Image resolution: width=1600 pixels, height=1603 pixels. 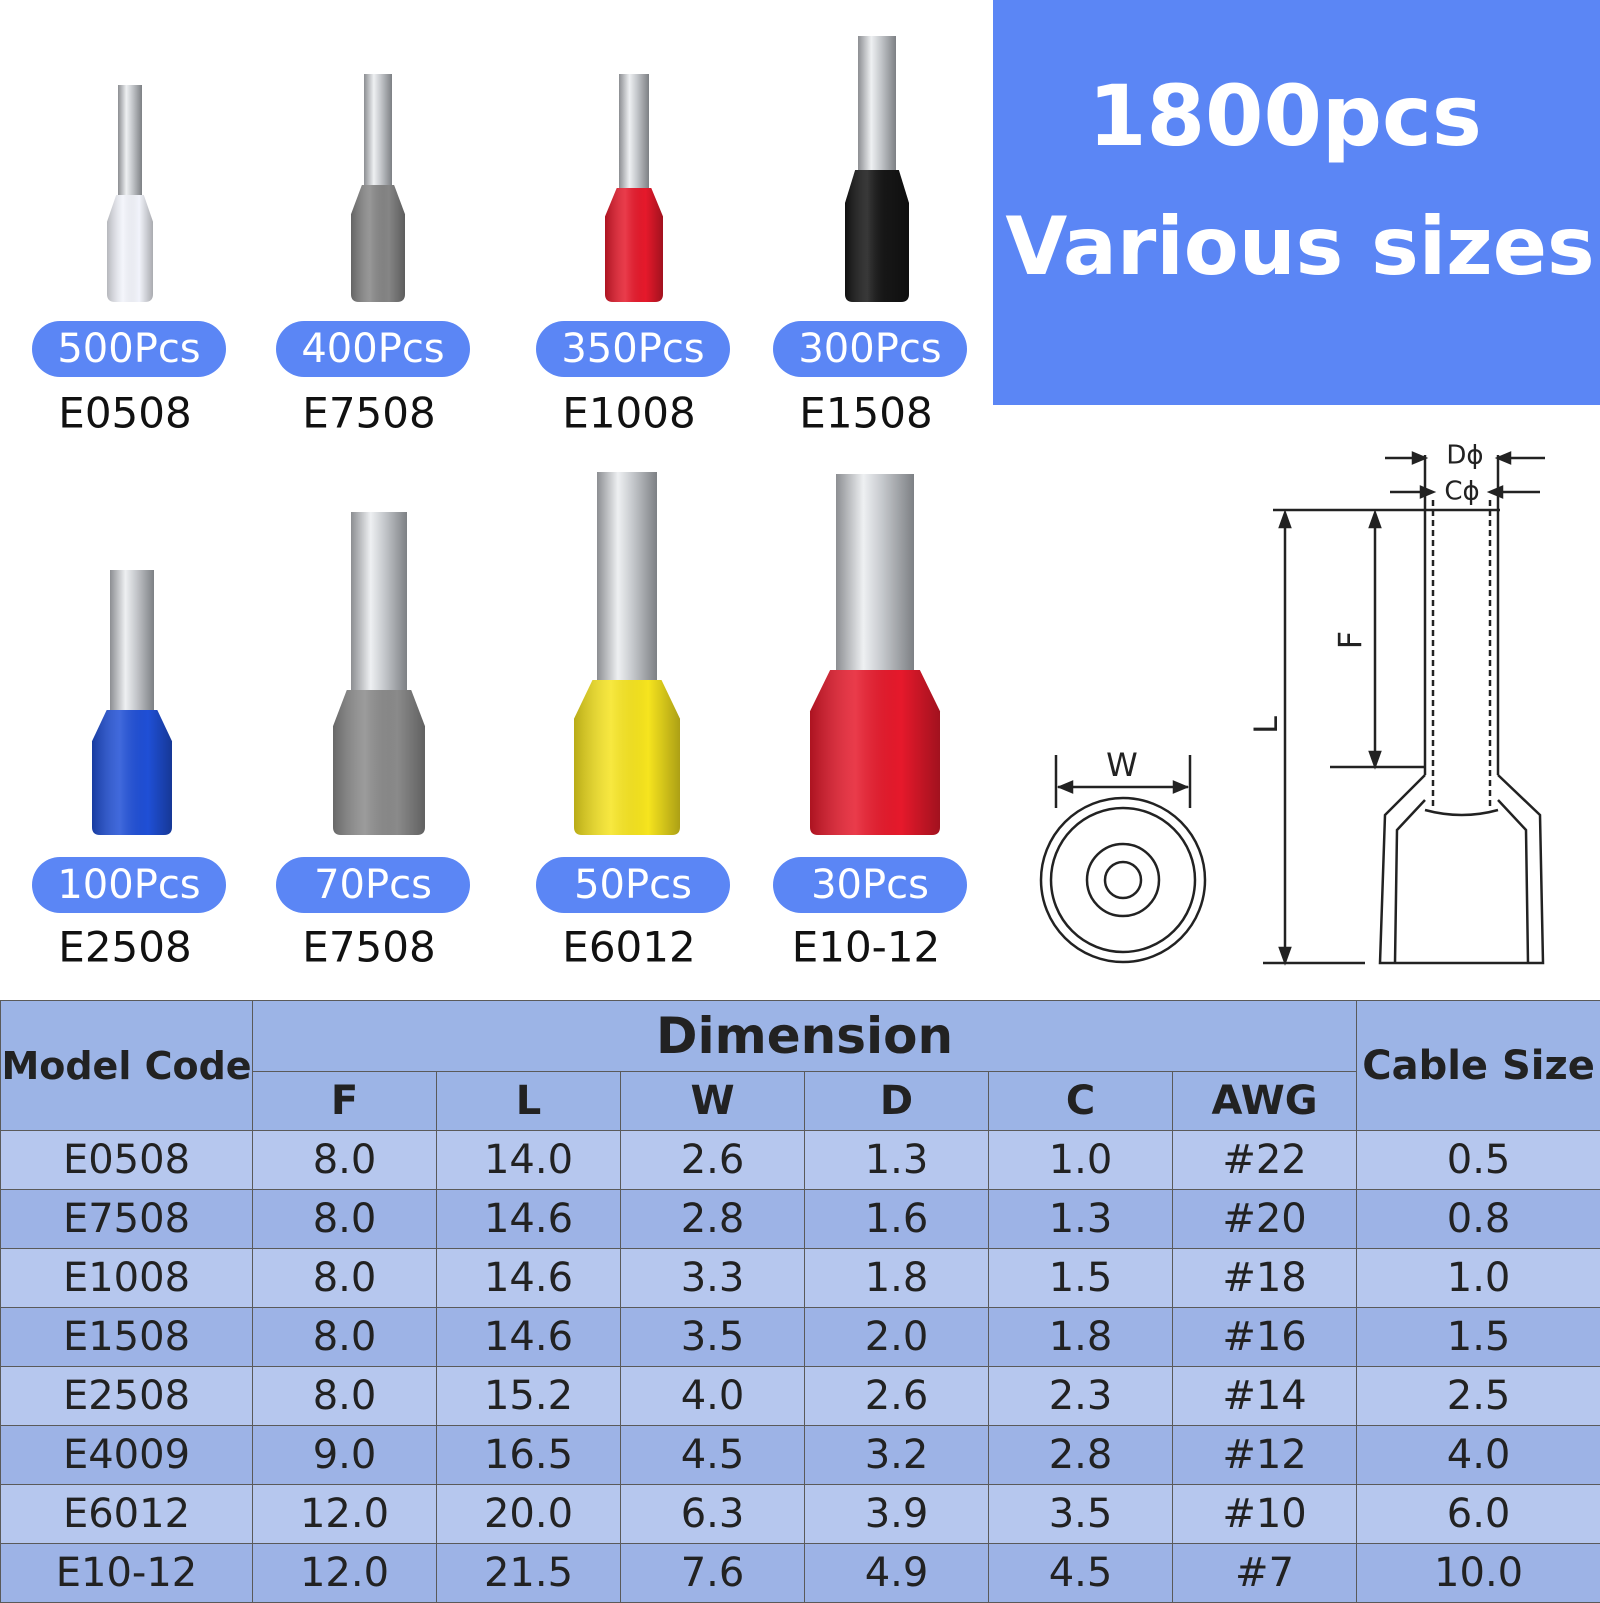 I want to click on model-label: E1008, so click(x=628, y=413).